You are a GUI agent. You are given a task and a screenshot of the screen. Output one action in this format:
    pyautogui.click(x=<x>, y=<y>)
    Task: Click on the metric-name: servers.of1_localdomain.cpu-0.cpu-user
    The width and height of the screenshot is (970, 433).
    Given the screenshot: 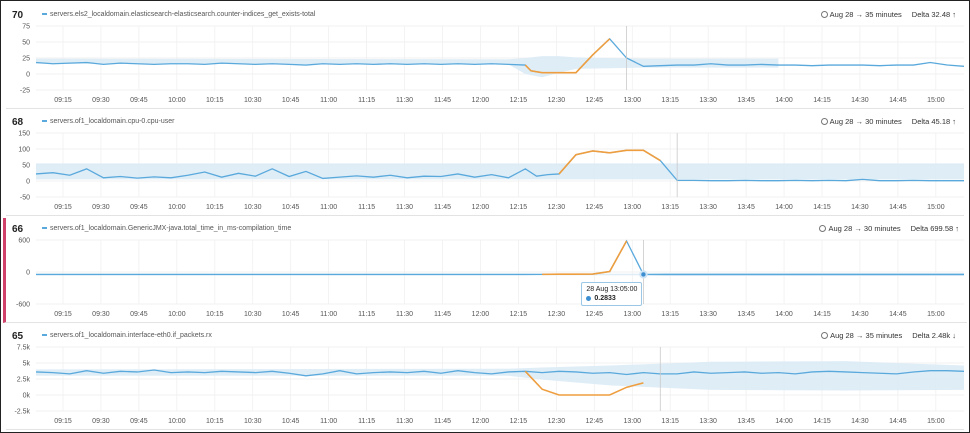 What is the action you would take?
    pyautogui.click(x=108, y=121)
    